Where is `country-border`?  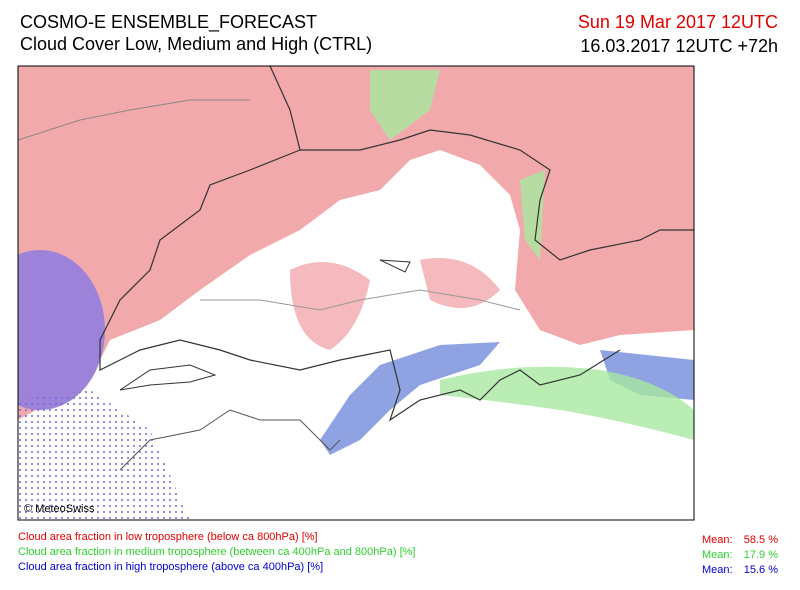
country-border is located at coordinates (230, 440).